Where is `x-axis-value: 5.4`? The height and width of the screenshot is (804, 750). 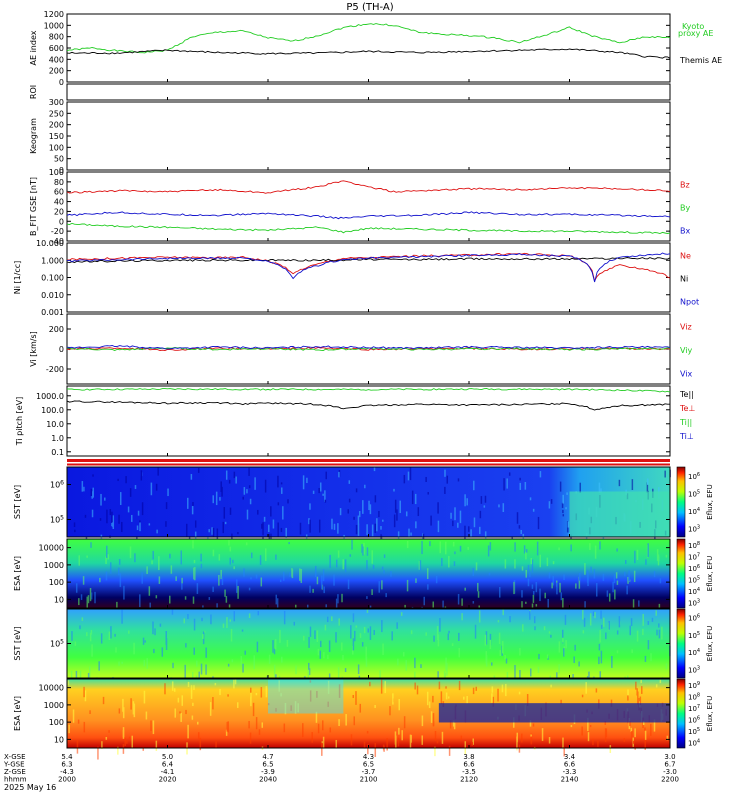
x-axis-value: 5.4 is located at coordinates (67, 757).